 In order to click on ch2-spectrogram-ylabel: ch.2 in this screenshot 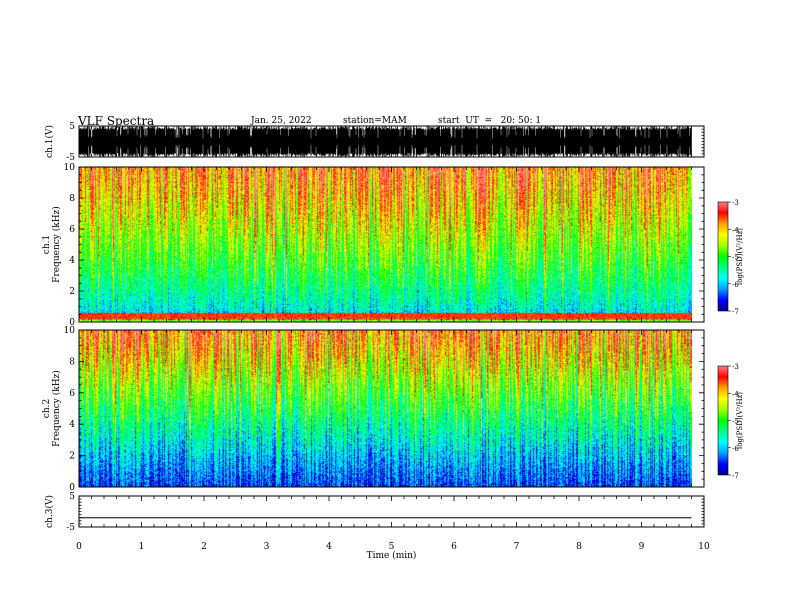, I will do `click(47, 408)`.